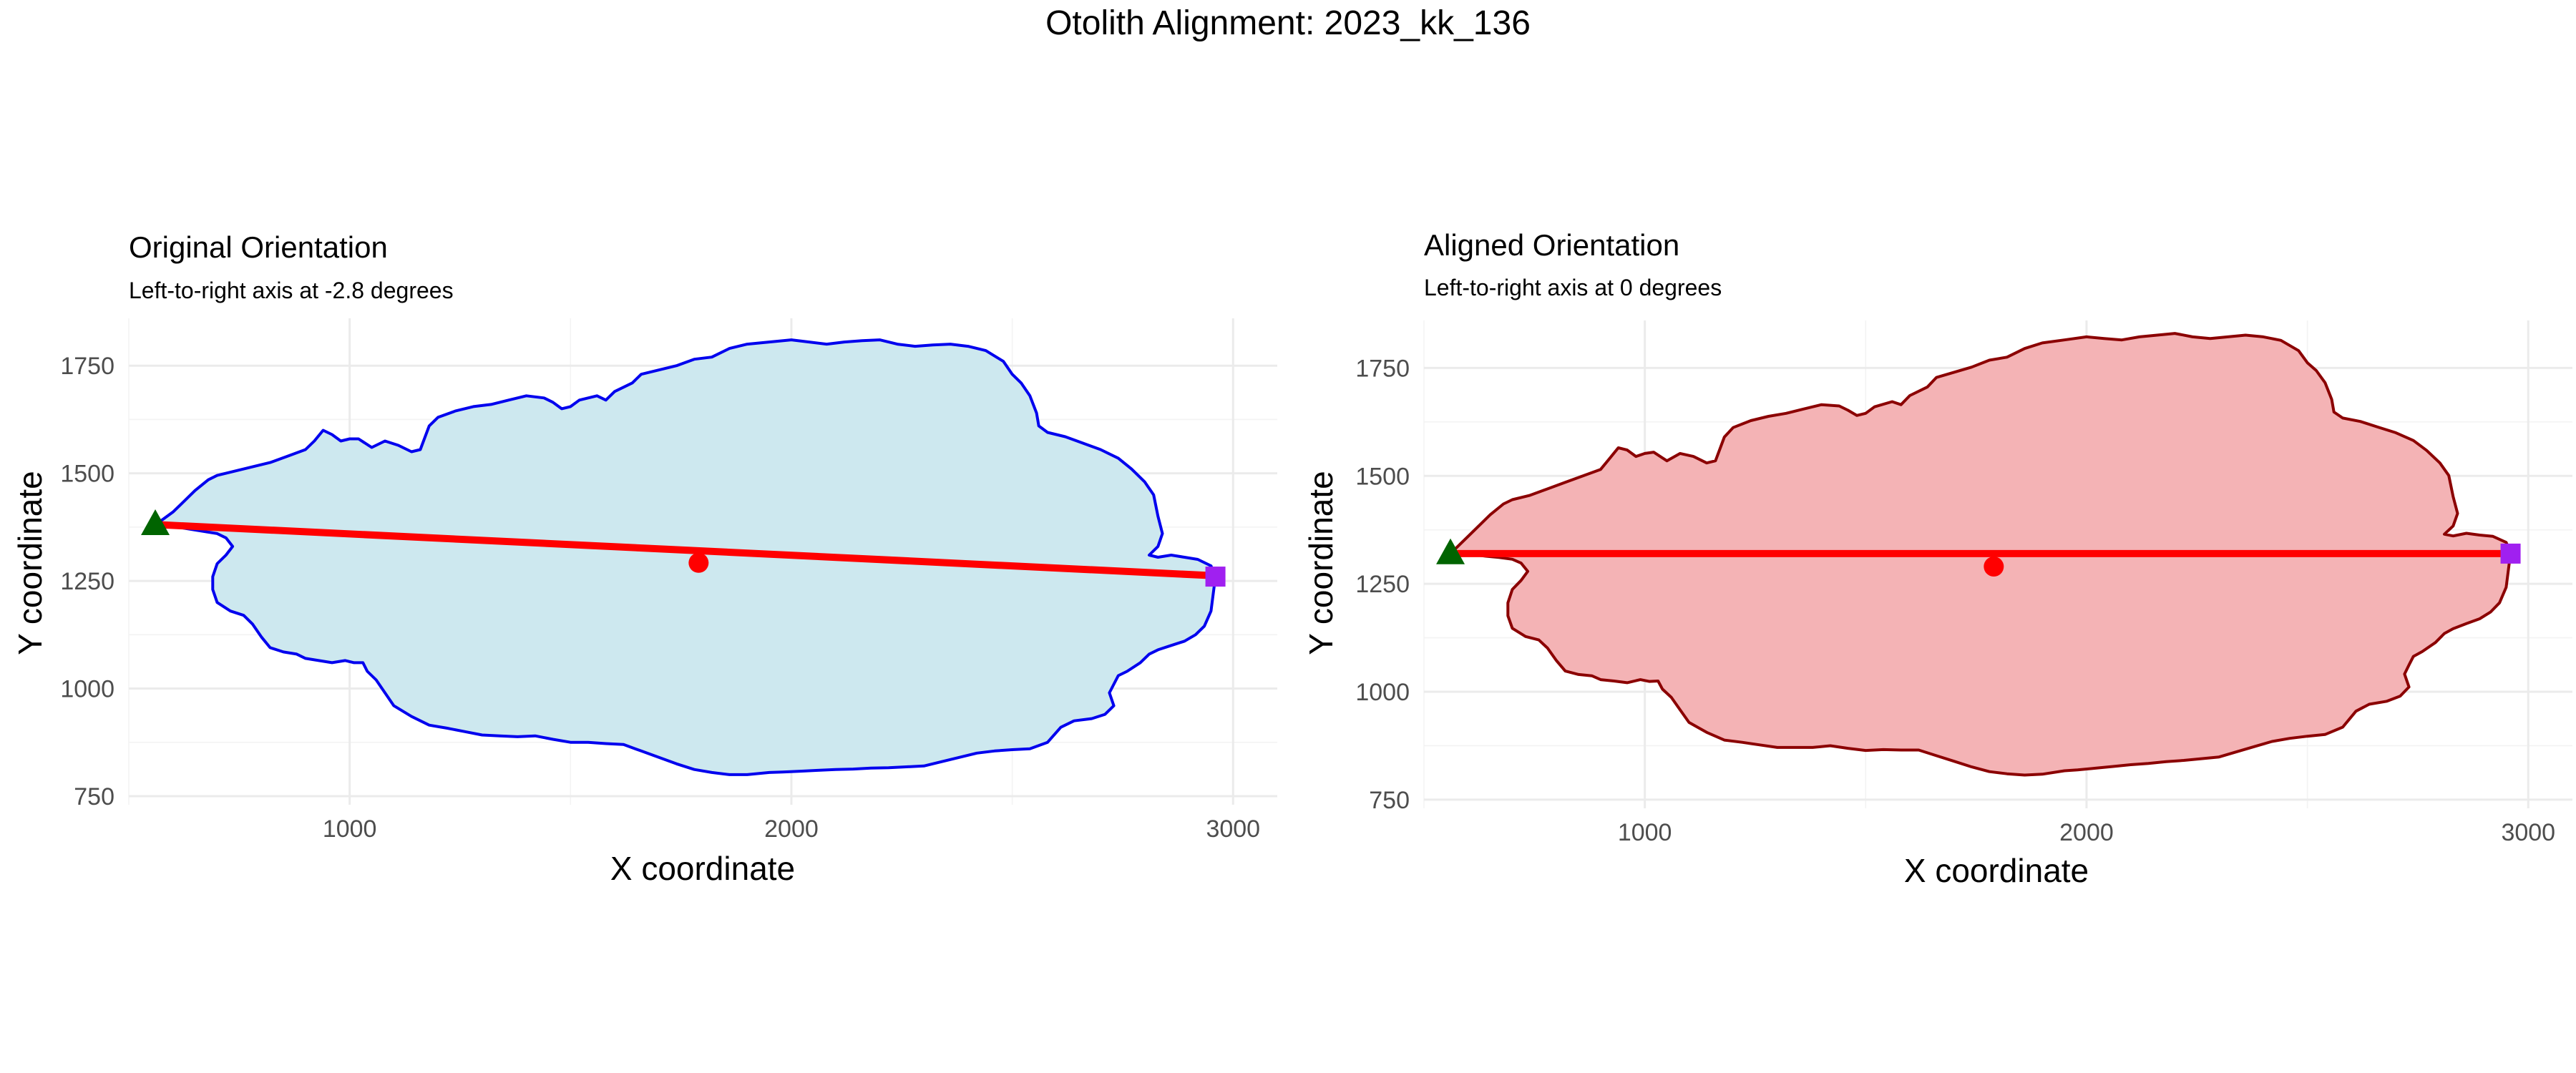 The width and height of the screenshot is (2576, 1073). What do you see at coordinates (1288, 23) in the screenshot?
I see `figure-title: Otolith Alignment: 2023_kk_136` at bounding box center [1288, 23].